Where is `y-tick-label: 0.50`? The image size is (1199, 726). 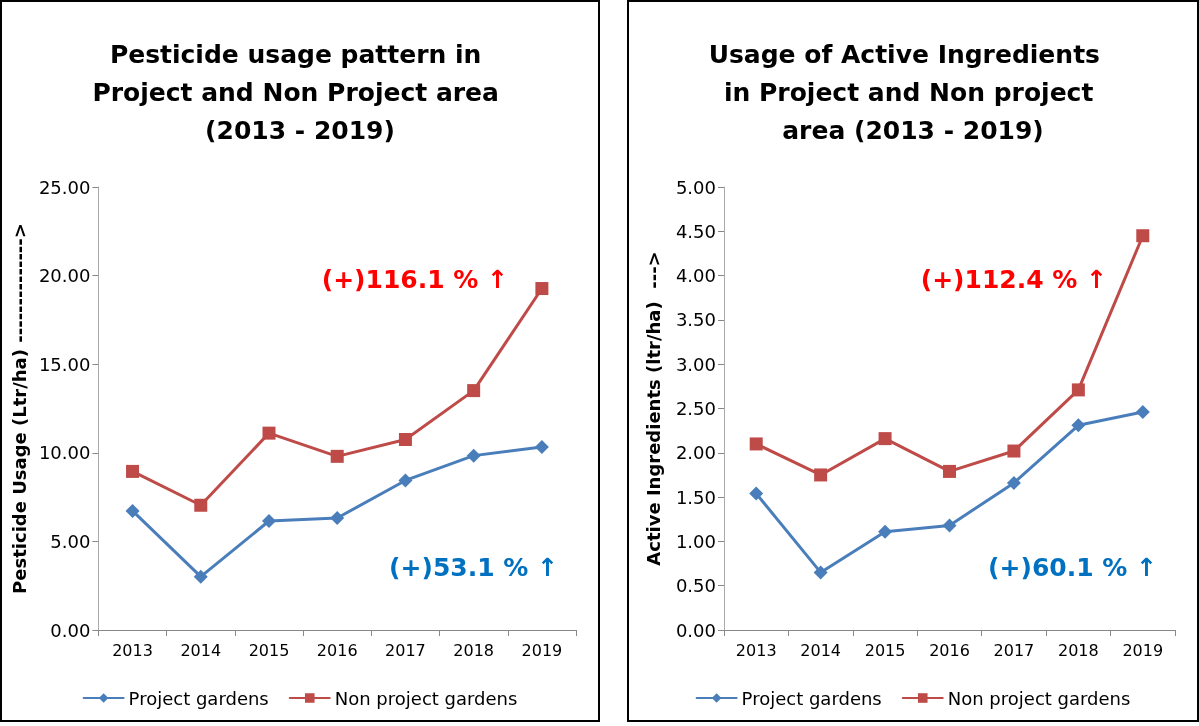
y-tick-label: 0.50 is located at coordinates (695, 586).